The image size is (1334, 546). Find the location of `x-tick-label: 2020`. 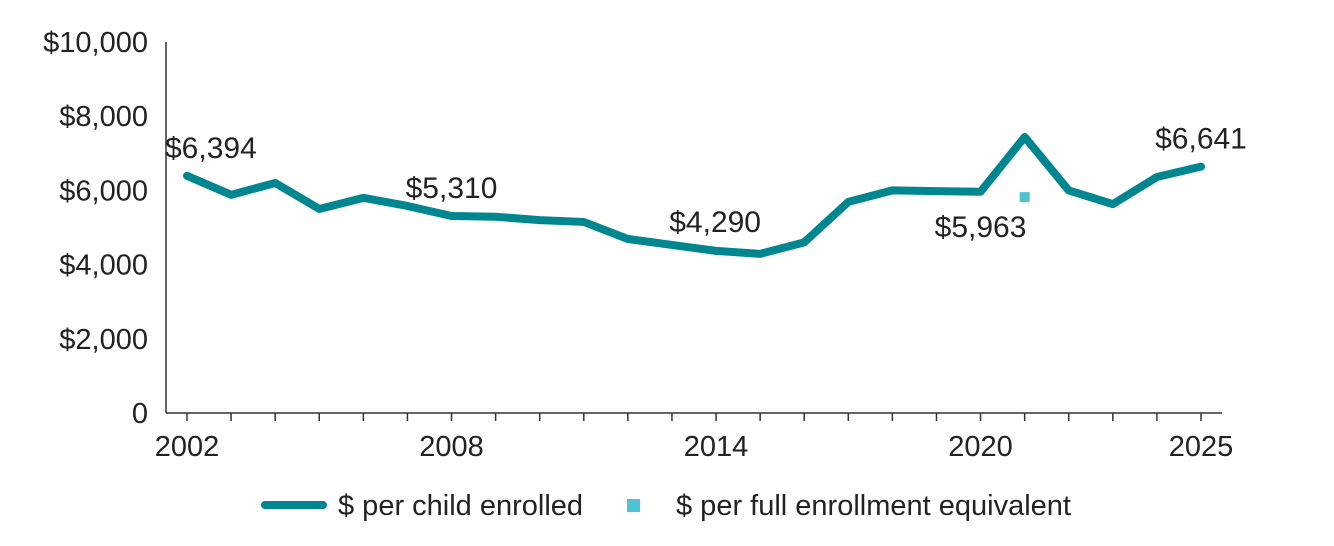

x-tick-label: 2020 is located at coordinates (980, 447).